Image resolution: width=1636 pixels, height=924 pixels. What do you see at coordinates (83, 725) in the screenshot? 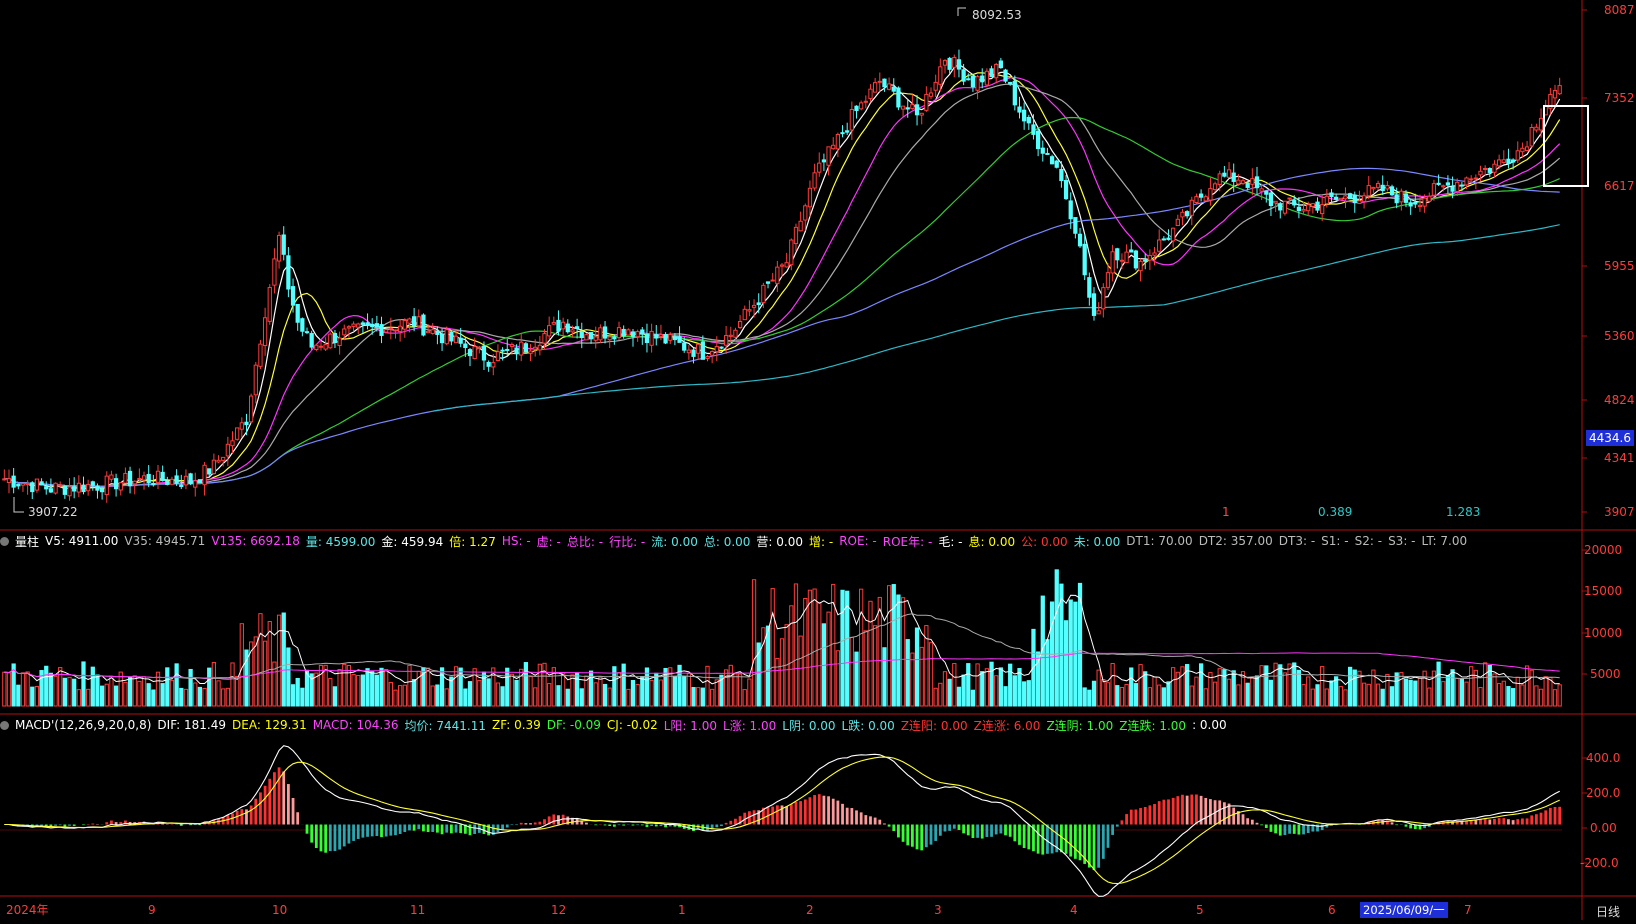
I see `info-field: MACD'(12,26,9,20,0,8)` at bounding box center [83, 725].